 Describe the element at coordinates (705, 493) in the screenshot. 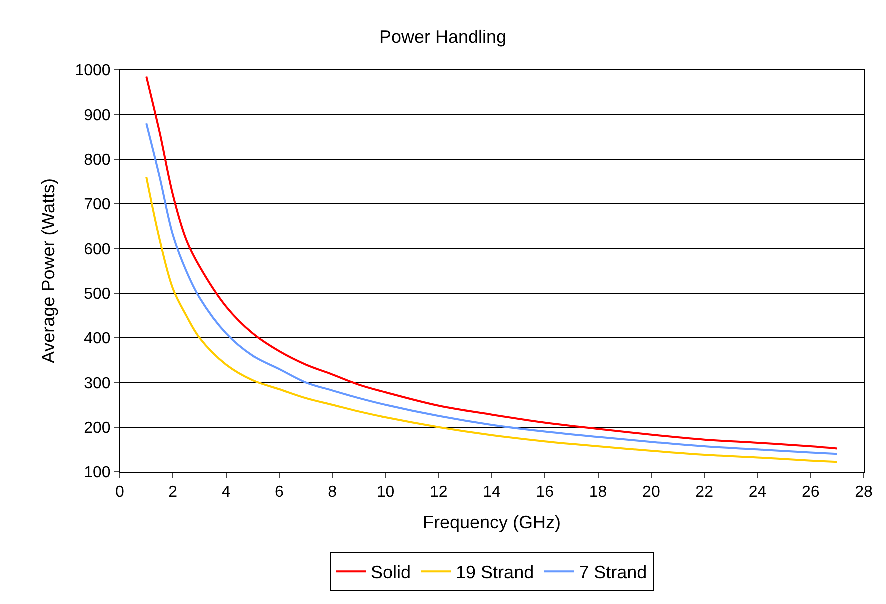

I see `x-tick-label: 22` at that location.